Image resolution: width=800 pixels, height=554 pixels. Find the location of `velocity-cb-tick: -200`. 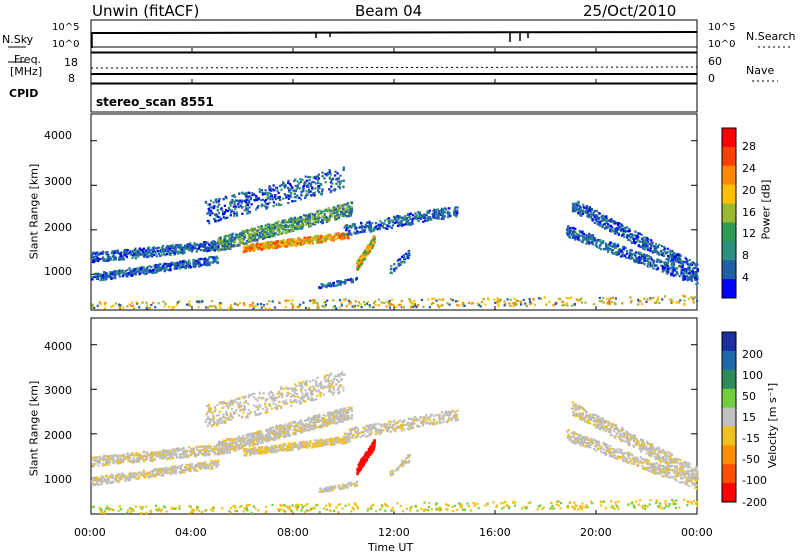

velocity-cb-tick: -200 is located at coordinates (754, 502).